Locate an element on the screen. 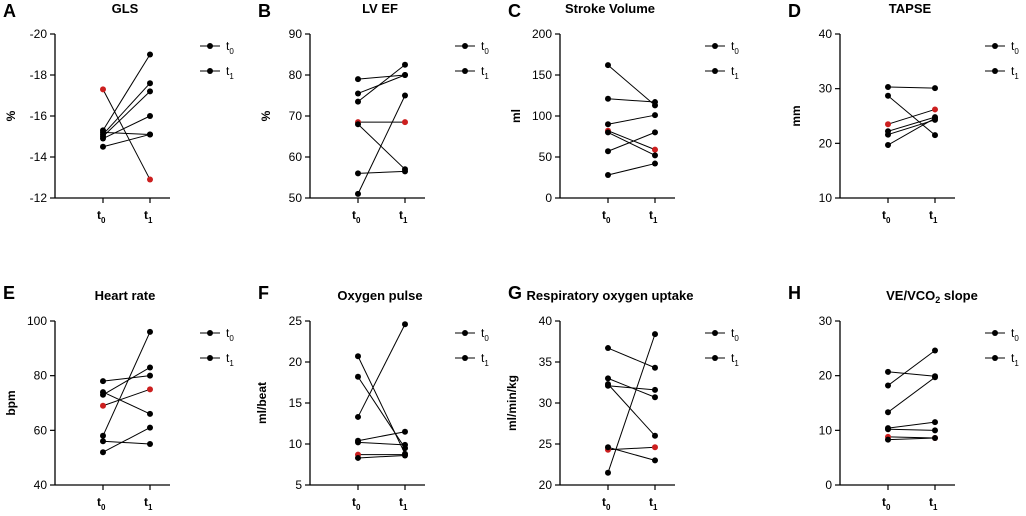 Image resolution: width=1026 pixels, height=516 pixels. y-tick-label: 10 is located at coordinates (296, 444).